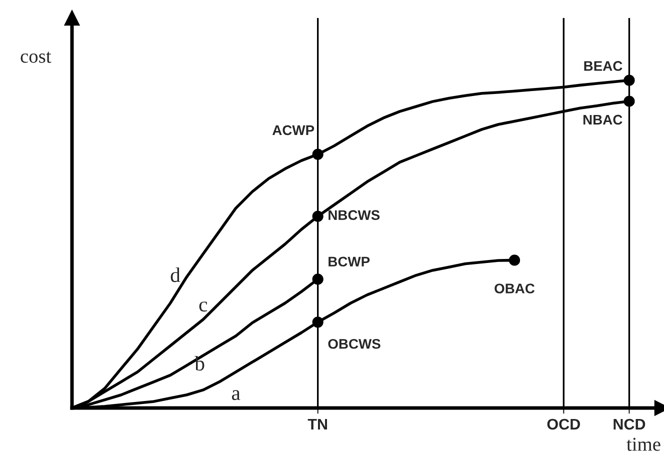 This screenshot has width=664, height=456. Describe the element at coordinates (630, 424) in the screenshot. I see `x-tick-label: NCD` at that location.